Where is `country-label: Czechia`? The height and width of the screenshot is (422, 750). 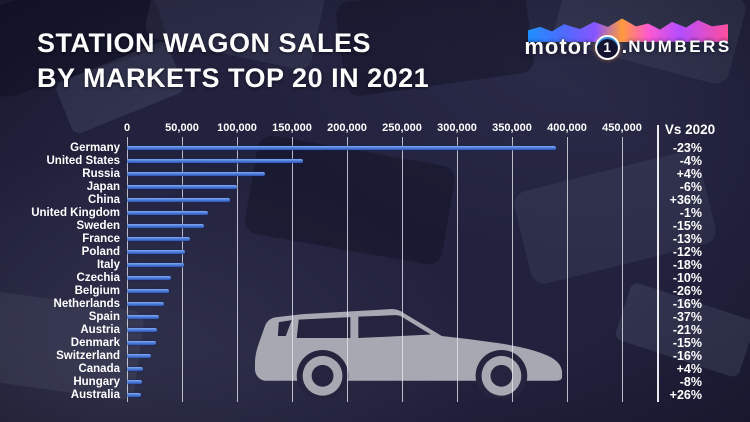 country-label: Czechia is located at coordinates (98, 277).